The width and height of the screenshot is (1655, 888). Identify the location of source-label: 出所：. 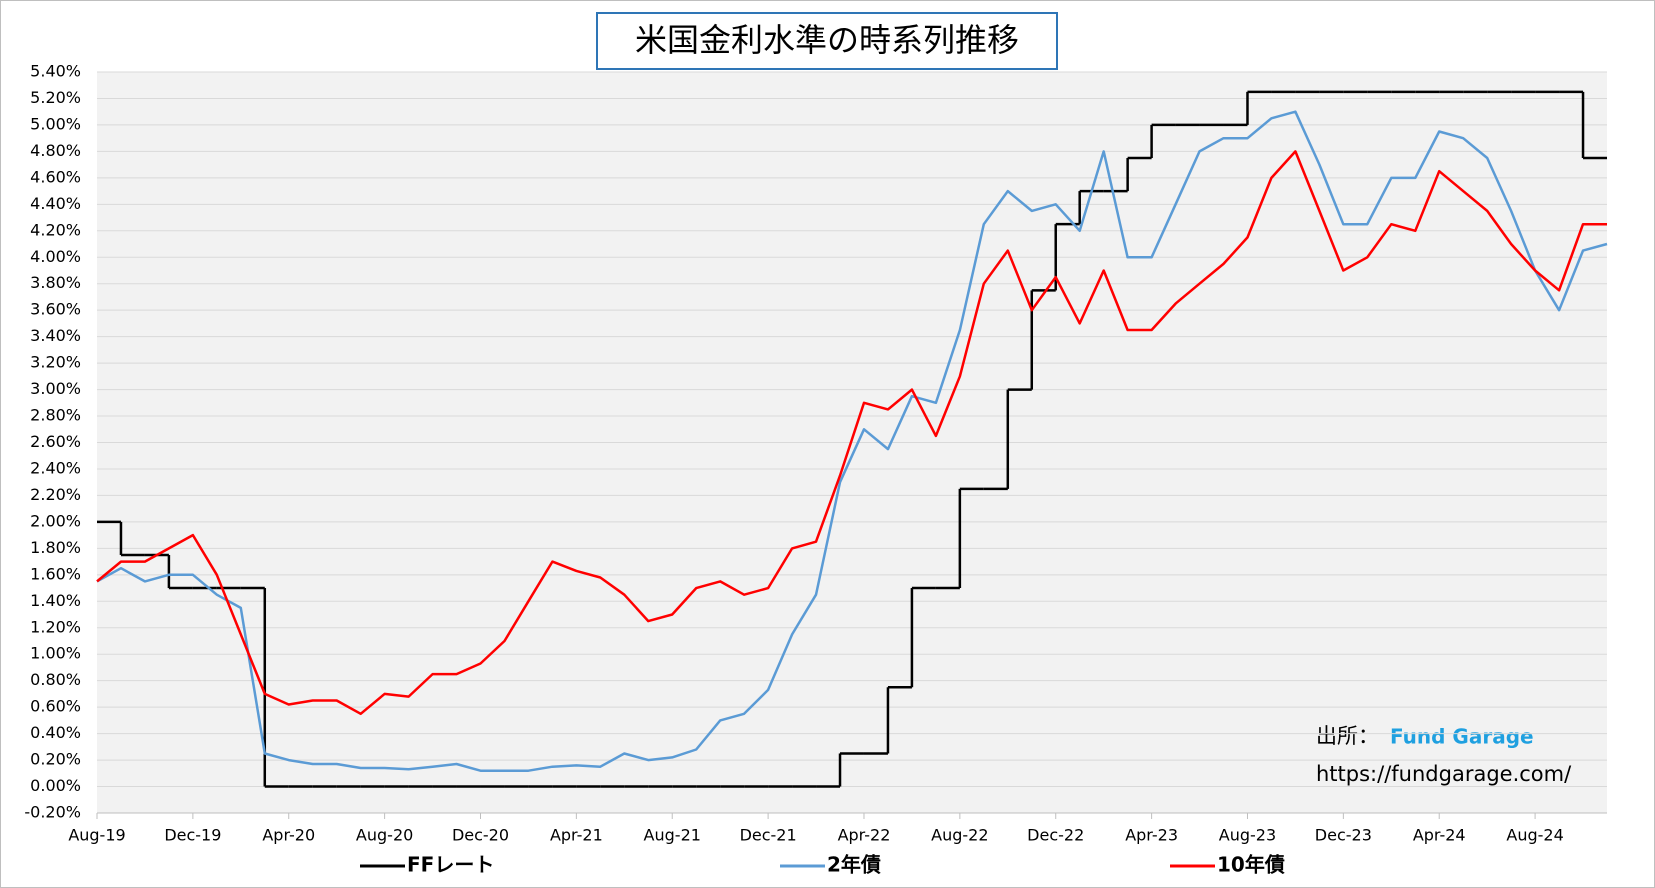
(1347, 736).